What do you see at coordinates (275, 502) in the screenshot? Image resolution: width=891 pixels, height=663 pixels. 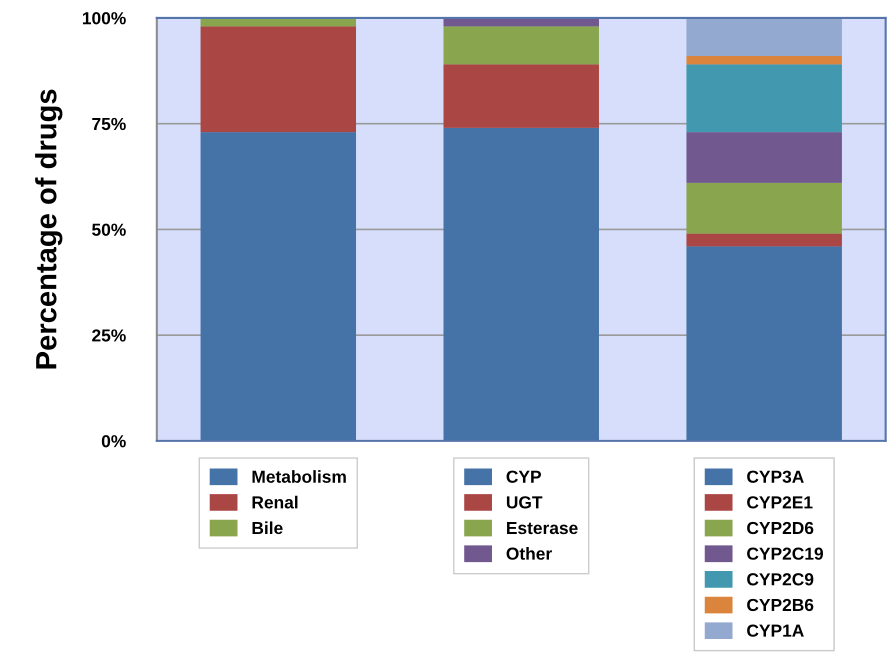 I see `legend-label: Renal` at bounding box center [275, 502].